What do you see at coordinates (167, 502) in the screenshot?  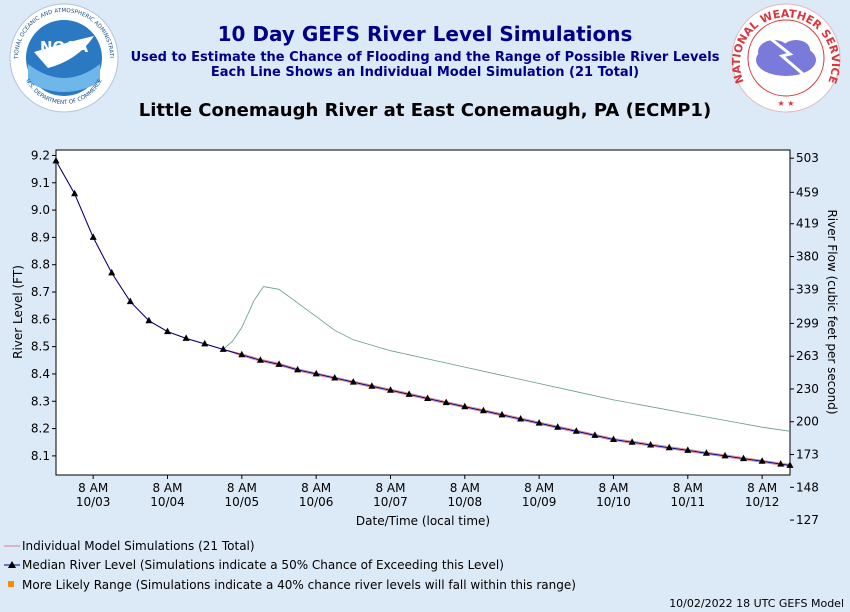 I see `x-tick-date: 10/04` at bounding box center [167, 502].